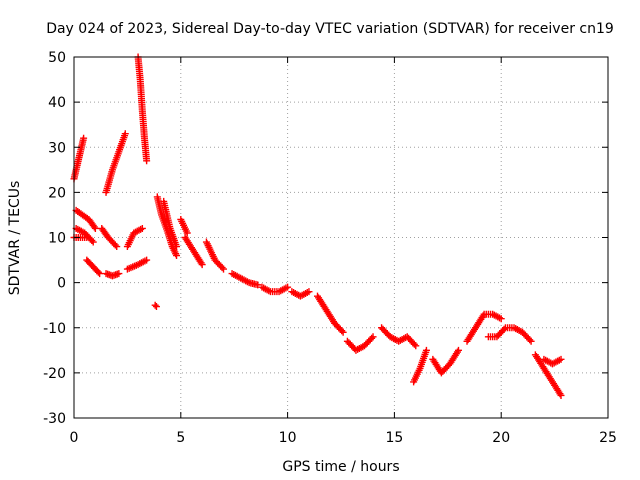 This screenshot has width=640, height=480. What do you see at coordinates (142, 109) in the screenshot?
I see `series-s11` at bounding box center [142, 109].